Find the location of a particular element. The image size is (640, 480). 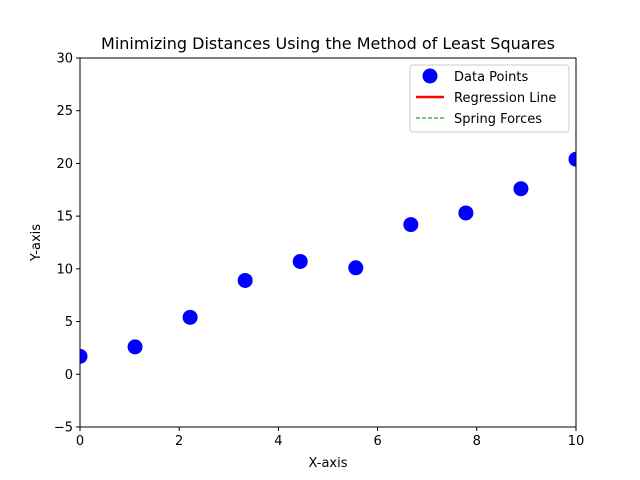

y-tick-label: −5 is located at coordinates (63, 428).